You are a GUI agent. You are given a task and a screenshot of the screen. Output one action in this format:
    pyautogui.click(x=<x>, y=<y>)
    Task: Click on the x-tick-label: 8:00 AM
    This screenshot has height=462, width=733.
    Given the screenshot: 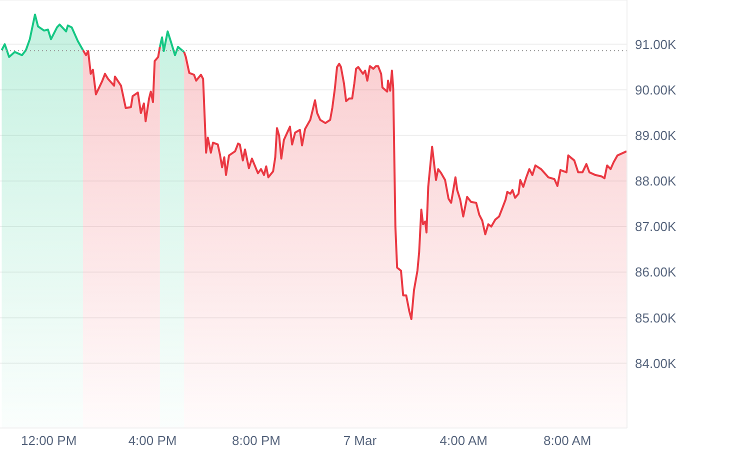 What is the action you would take?
    pyautogui.click(x=568, y=440)
    